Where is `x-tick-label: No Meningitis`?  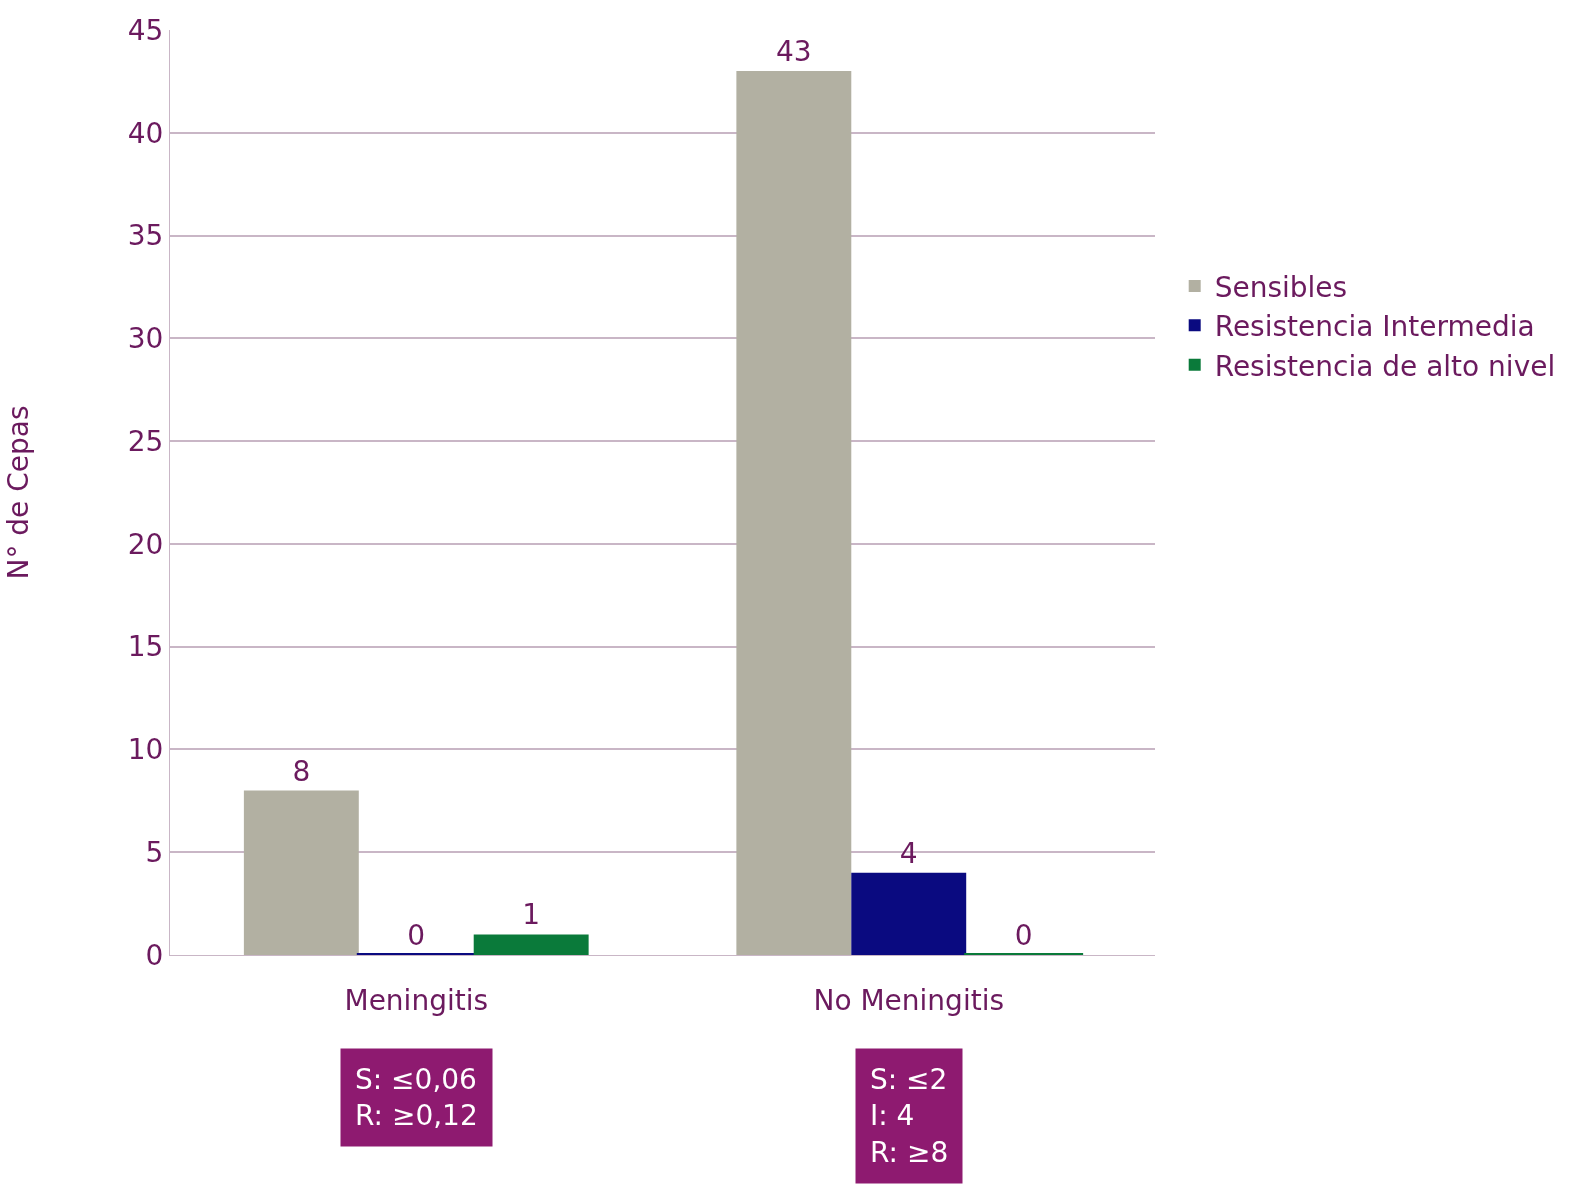 x-tick-label: No Meningitis is located at coordinates (909, 1000).